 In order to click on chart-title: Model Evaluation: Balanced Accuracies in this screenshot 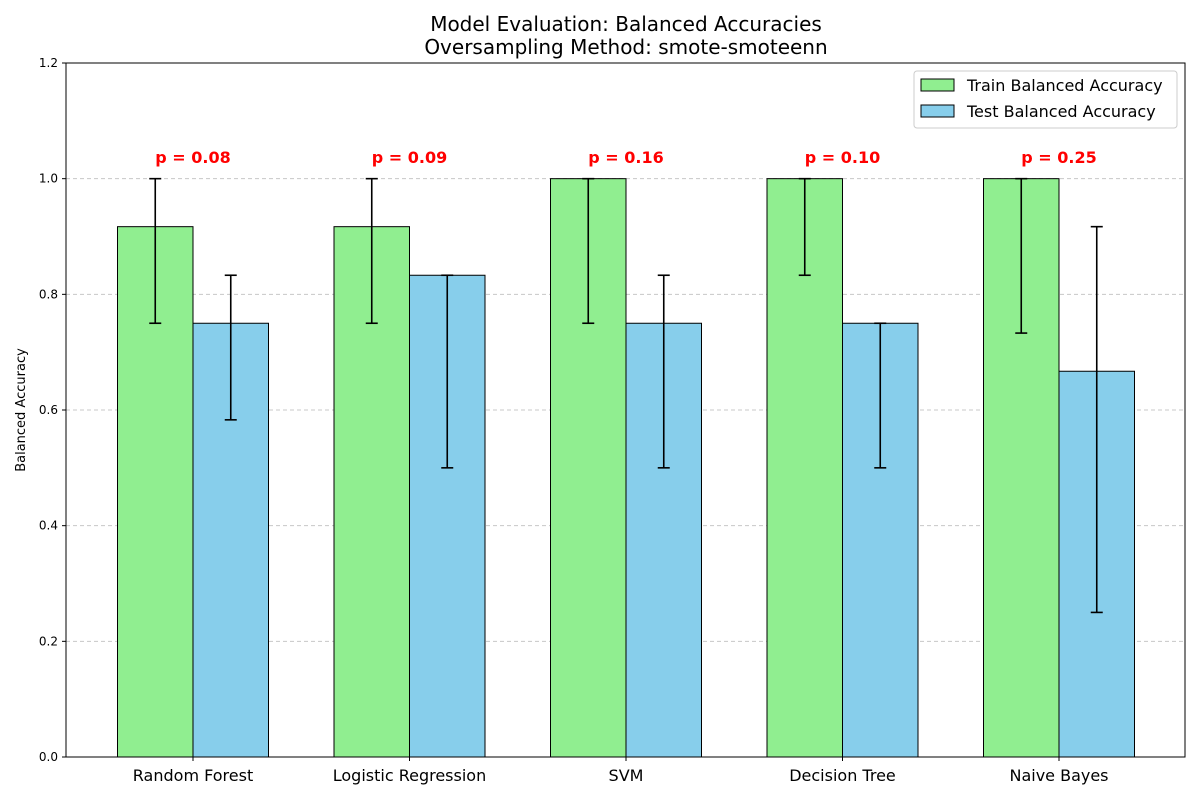, I will do `click(626, 24)`.